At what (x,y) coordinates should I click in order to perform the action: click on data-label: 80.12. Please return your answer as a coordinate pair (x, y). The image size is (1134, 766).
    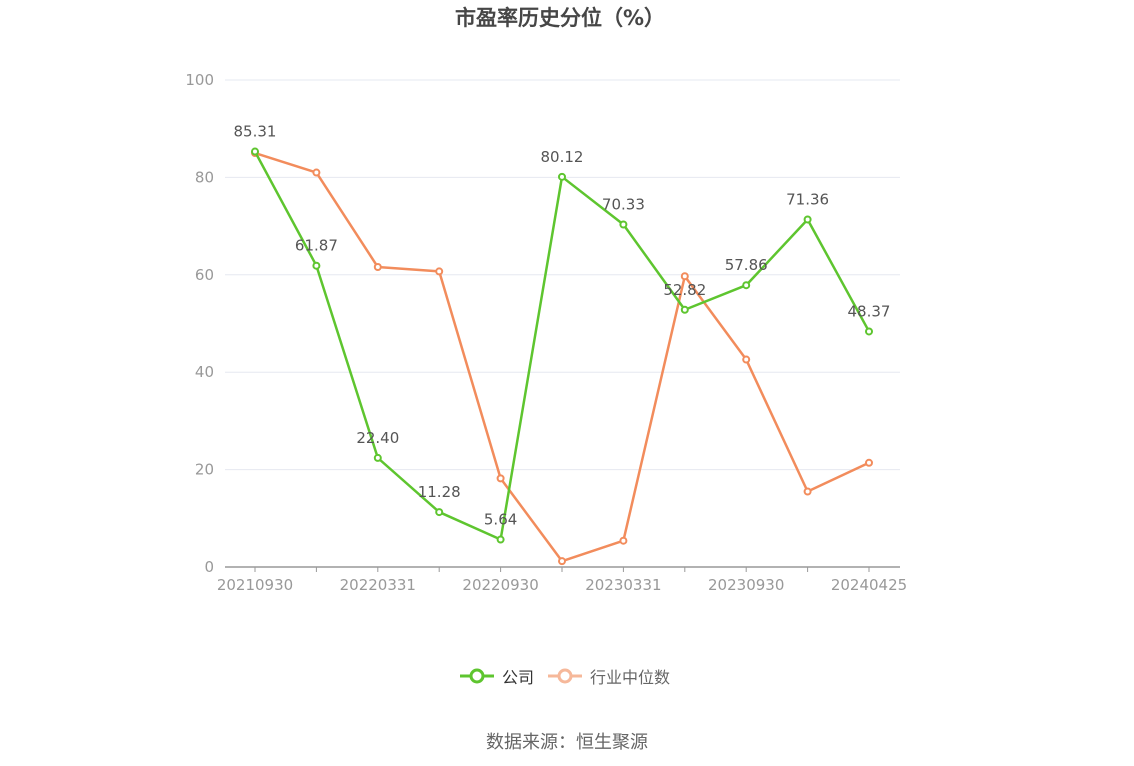
    Looking at the image, I should click on (562, 157).